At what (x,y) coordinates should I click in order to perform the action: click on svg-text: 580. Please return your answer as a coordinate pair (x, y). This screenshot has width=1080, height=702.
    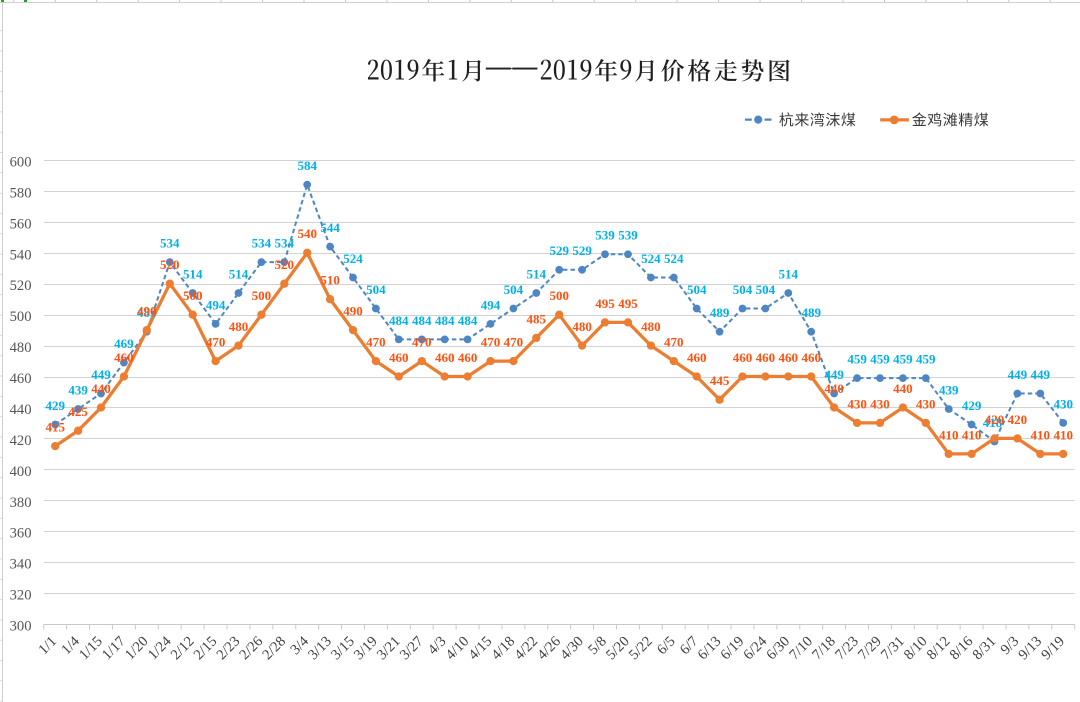
    Looking at the image, I should click on (21, 193).